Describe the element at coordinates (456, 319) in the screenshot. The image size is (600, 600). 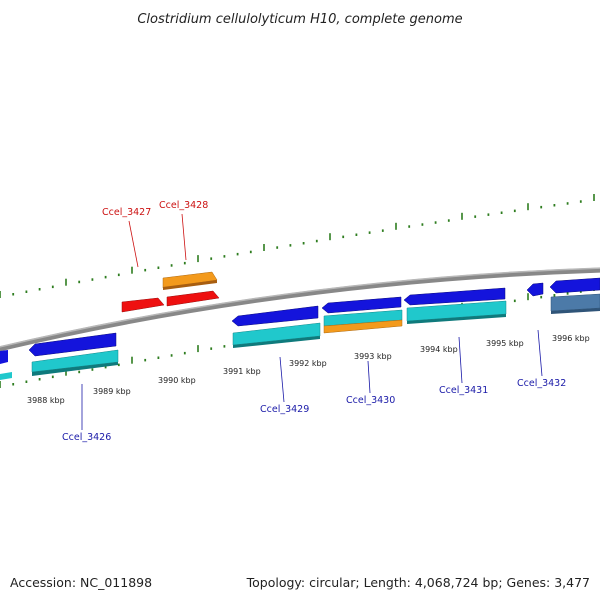
I see `gene-cyan-3431-shadow` at that location.